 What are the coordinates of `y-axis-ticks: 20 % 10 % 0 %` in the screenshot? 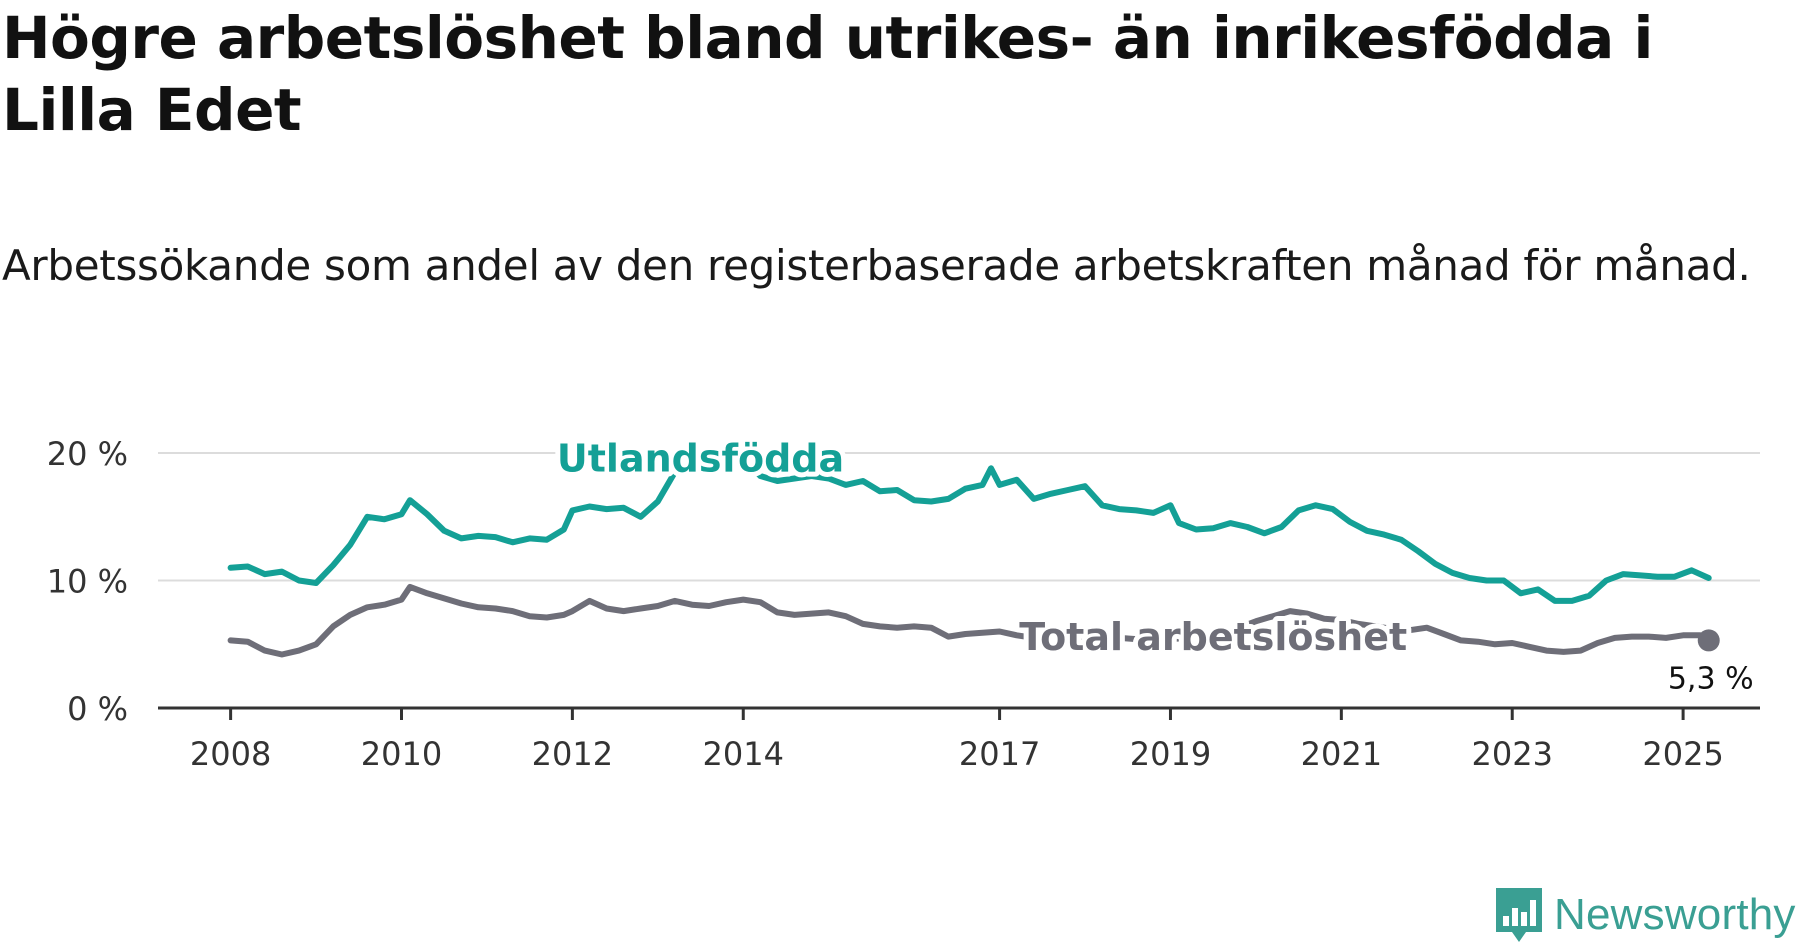 It's located at (87, 581).